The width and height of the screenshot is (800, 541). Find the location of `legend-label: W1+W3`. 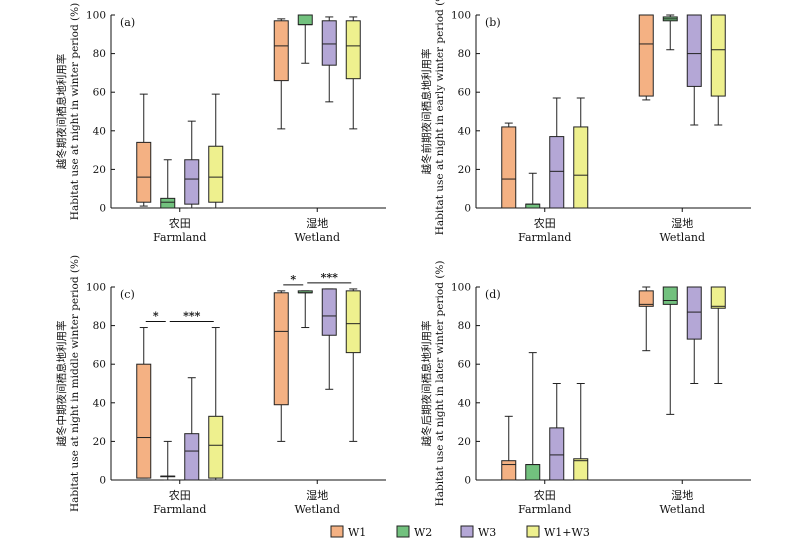

legend-label: W1+W3 is located at coordinates (567, 532).